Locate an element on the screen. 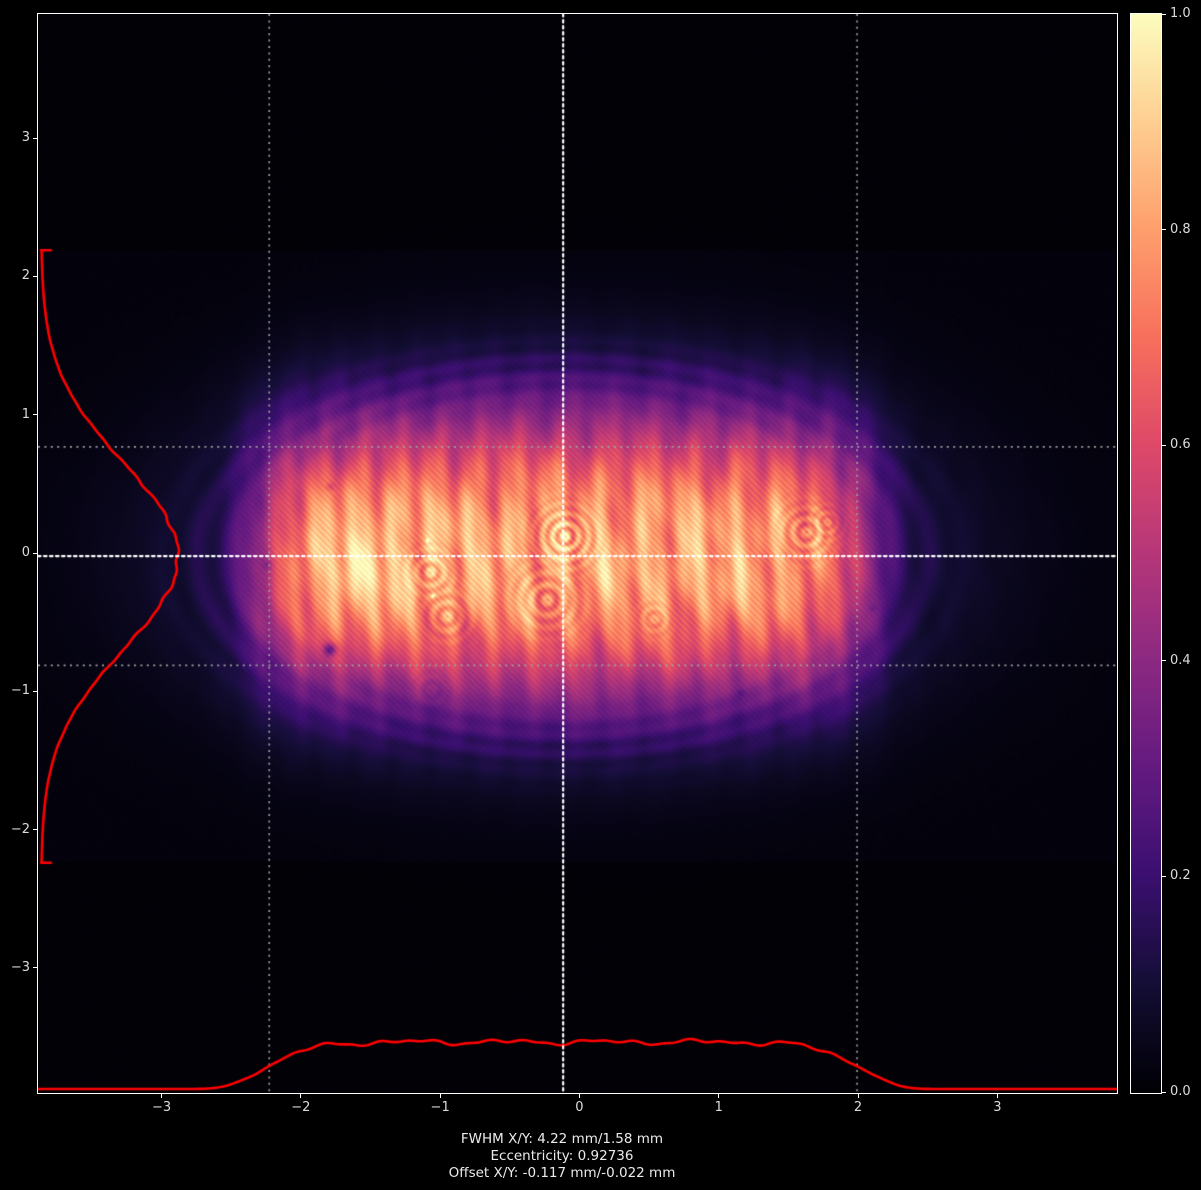 The width and height of the screenshot is (1201, 1190). x-tick-label: 3 is located at coordinates (997, 1107).